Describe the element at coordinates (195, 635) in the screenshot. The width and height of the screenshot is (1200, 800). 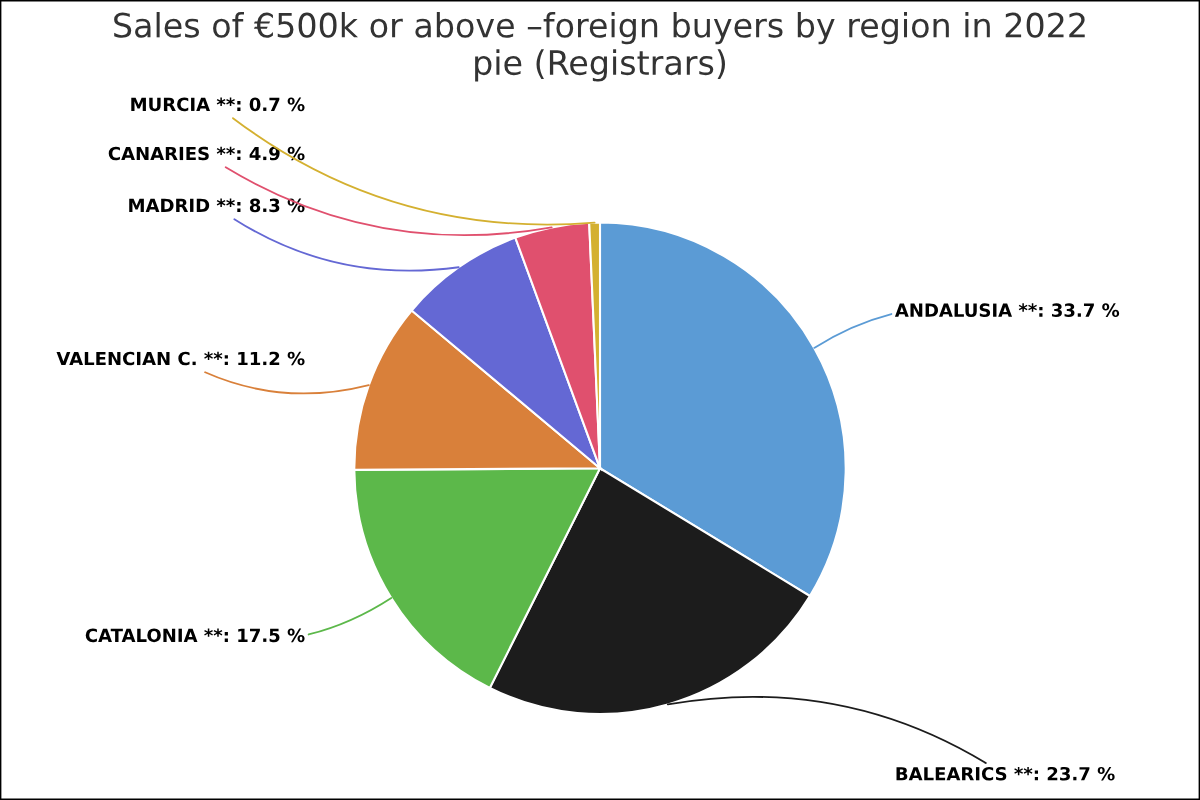
I see `slice-label: CATALONIA **: 17.5 %` at that location.